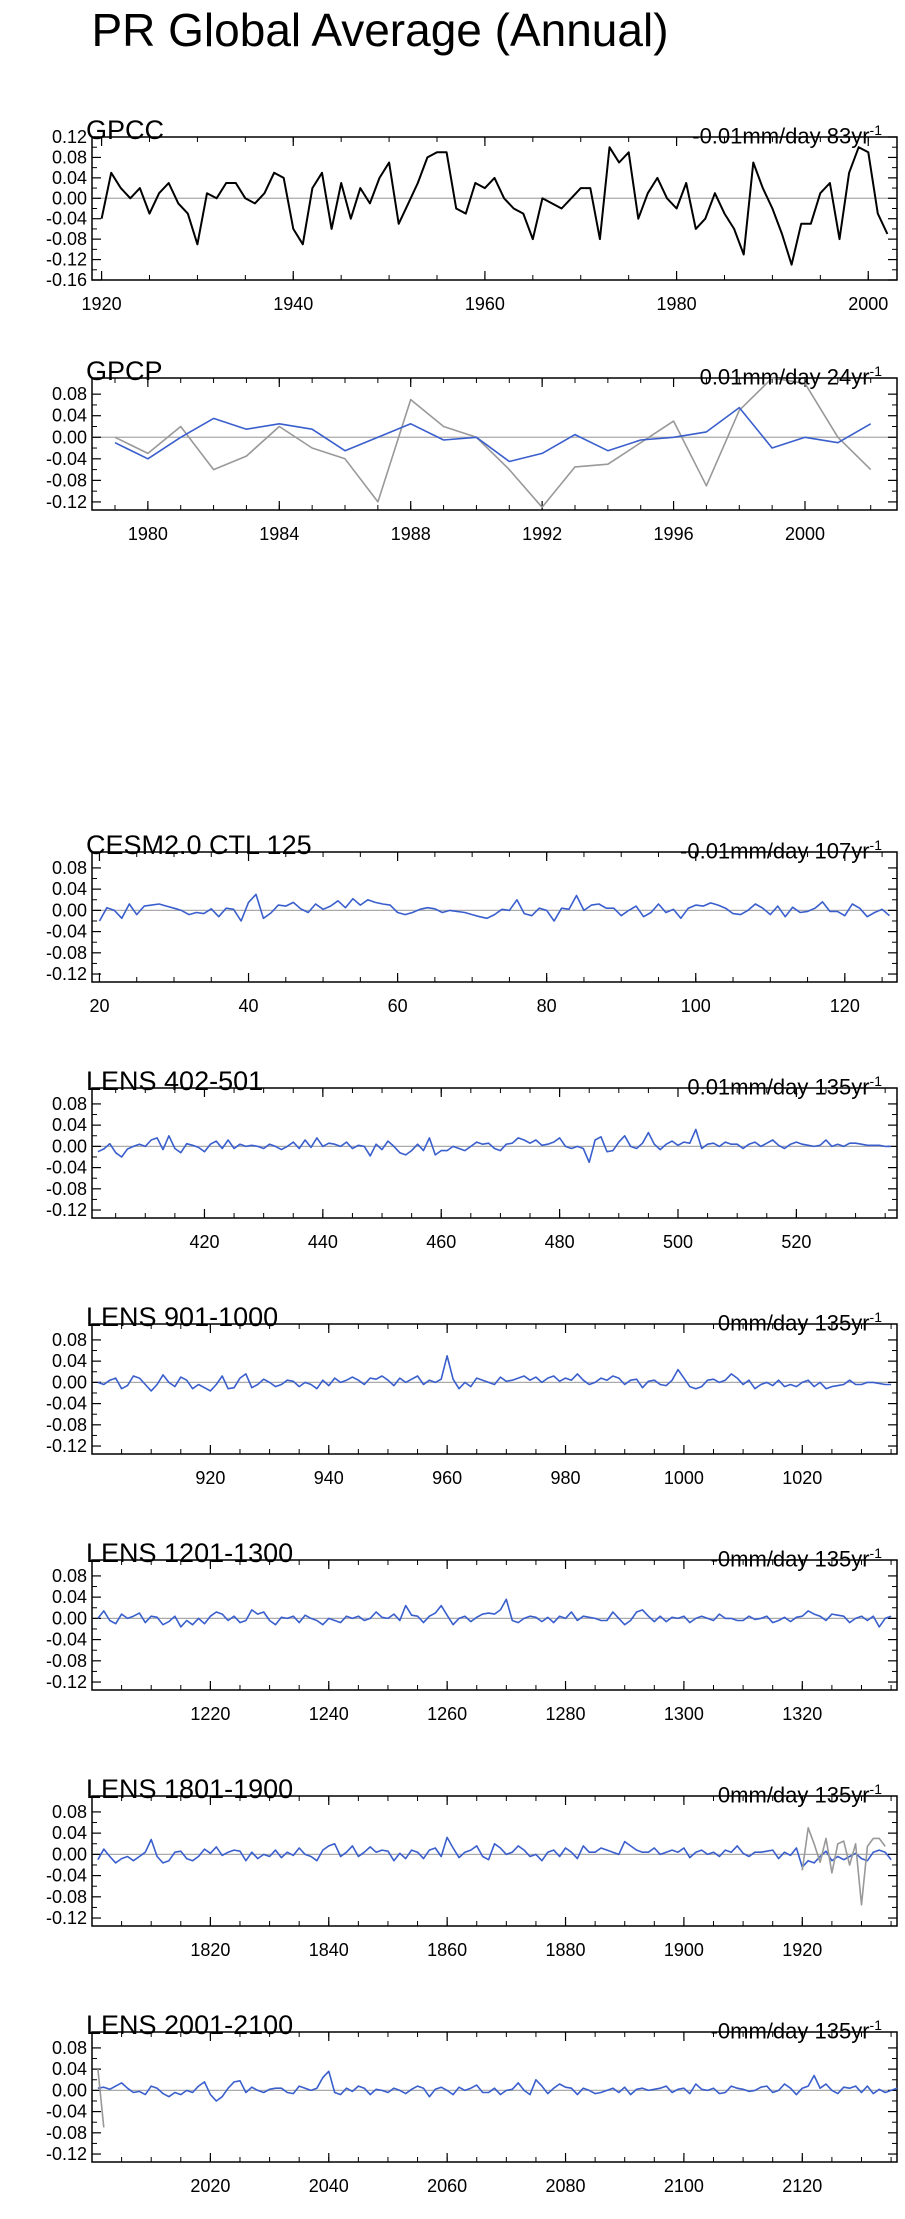 The image size is (905, 2219). Describe the element at coordinates (210, 1714) in the screenshot. I see `x-tick-label: 1220` at that location.